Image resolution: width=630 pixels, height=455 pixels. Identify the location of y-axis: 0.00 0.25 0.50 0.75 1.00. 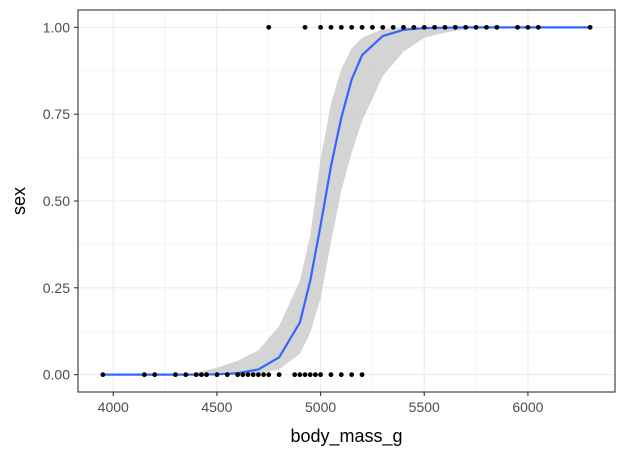
(60, 201).